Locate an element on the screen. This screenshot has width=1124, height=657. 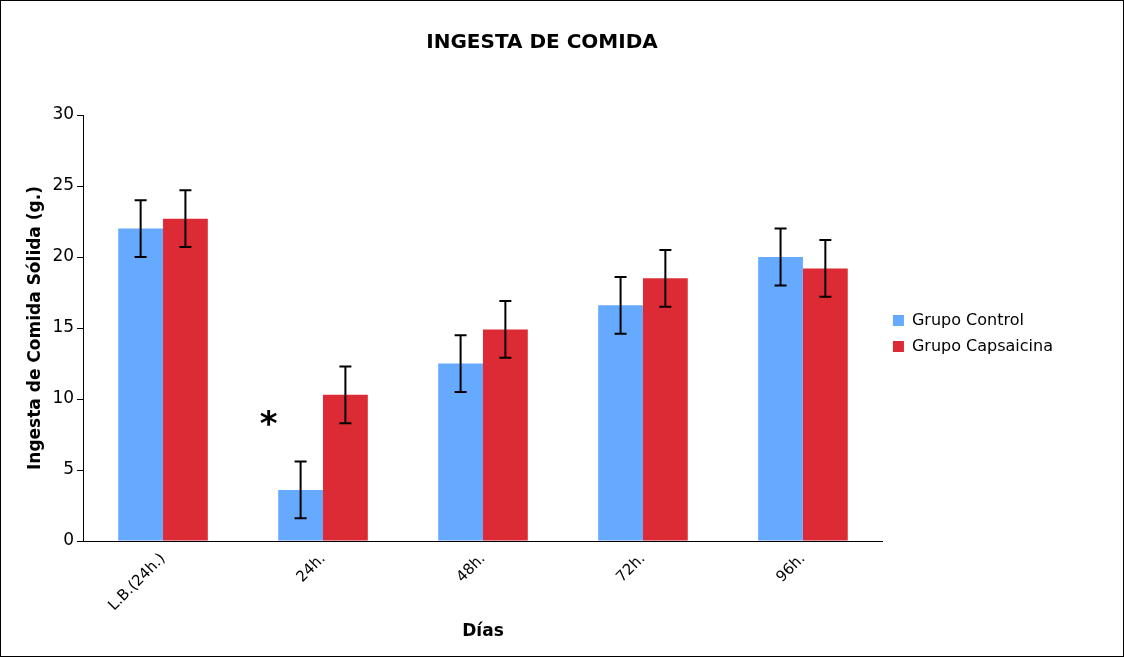
x-tick-label: 48h. is located at coordinates (470, 567).